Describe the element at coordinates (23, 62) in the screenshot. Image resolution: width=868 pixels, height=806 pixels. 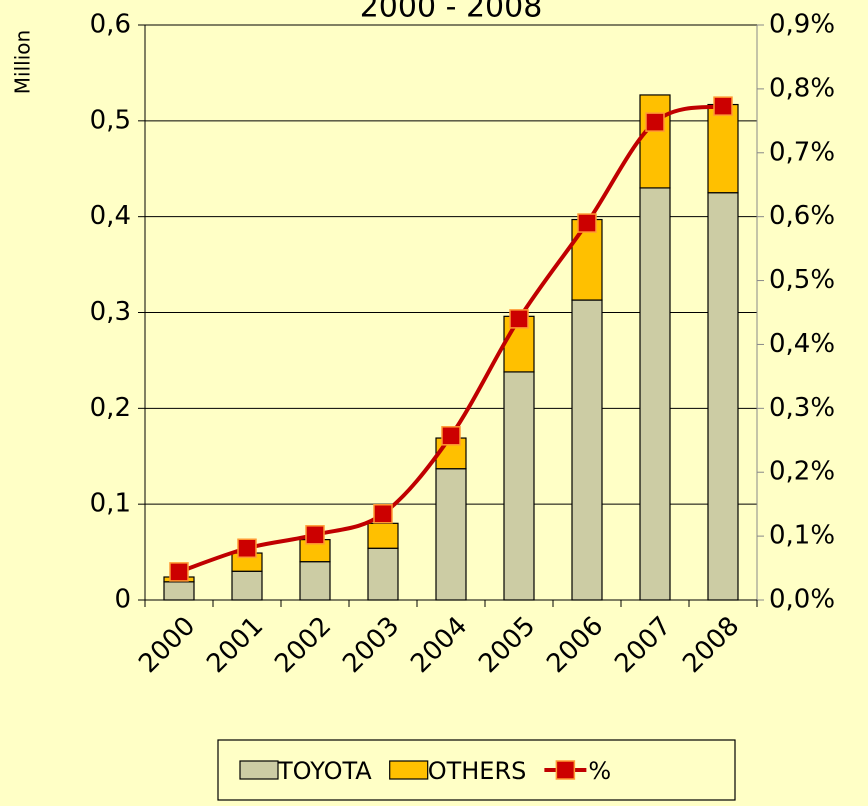
I see `y-axis-label: Million` at that location.